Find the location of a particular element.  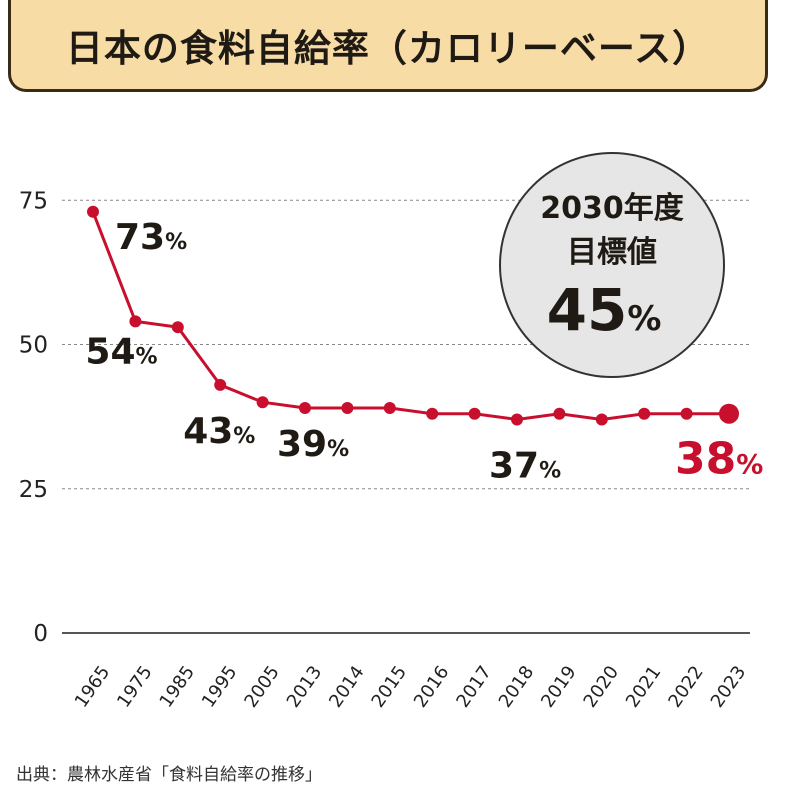

x-tick-label: 2018 is located at coordinates (516, 687).